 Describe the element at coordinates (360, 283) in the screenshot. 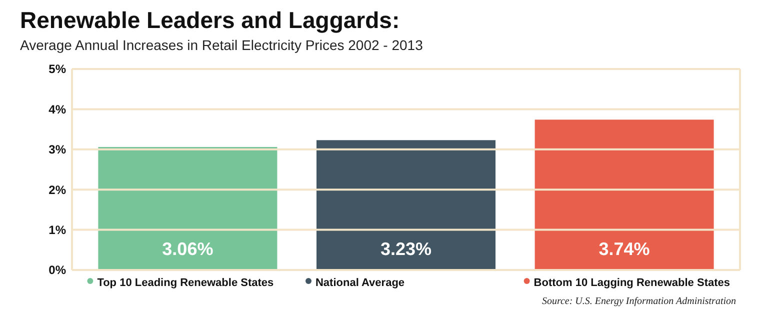

I see `x-tick-label: National Average` at that location.